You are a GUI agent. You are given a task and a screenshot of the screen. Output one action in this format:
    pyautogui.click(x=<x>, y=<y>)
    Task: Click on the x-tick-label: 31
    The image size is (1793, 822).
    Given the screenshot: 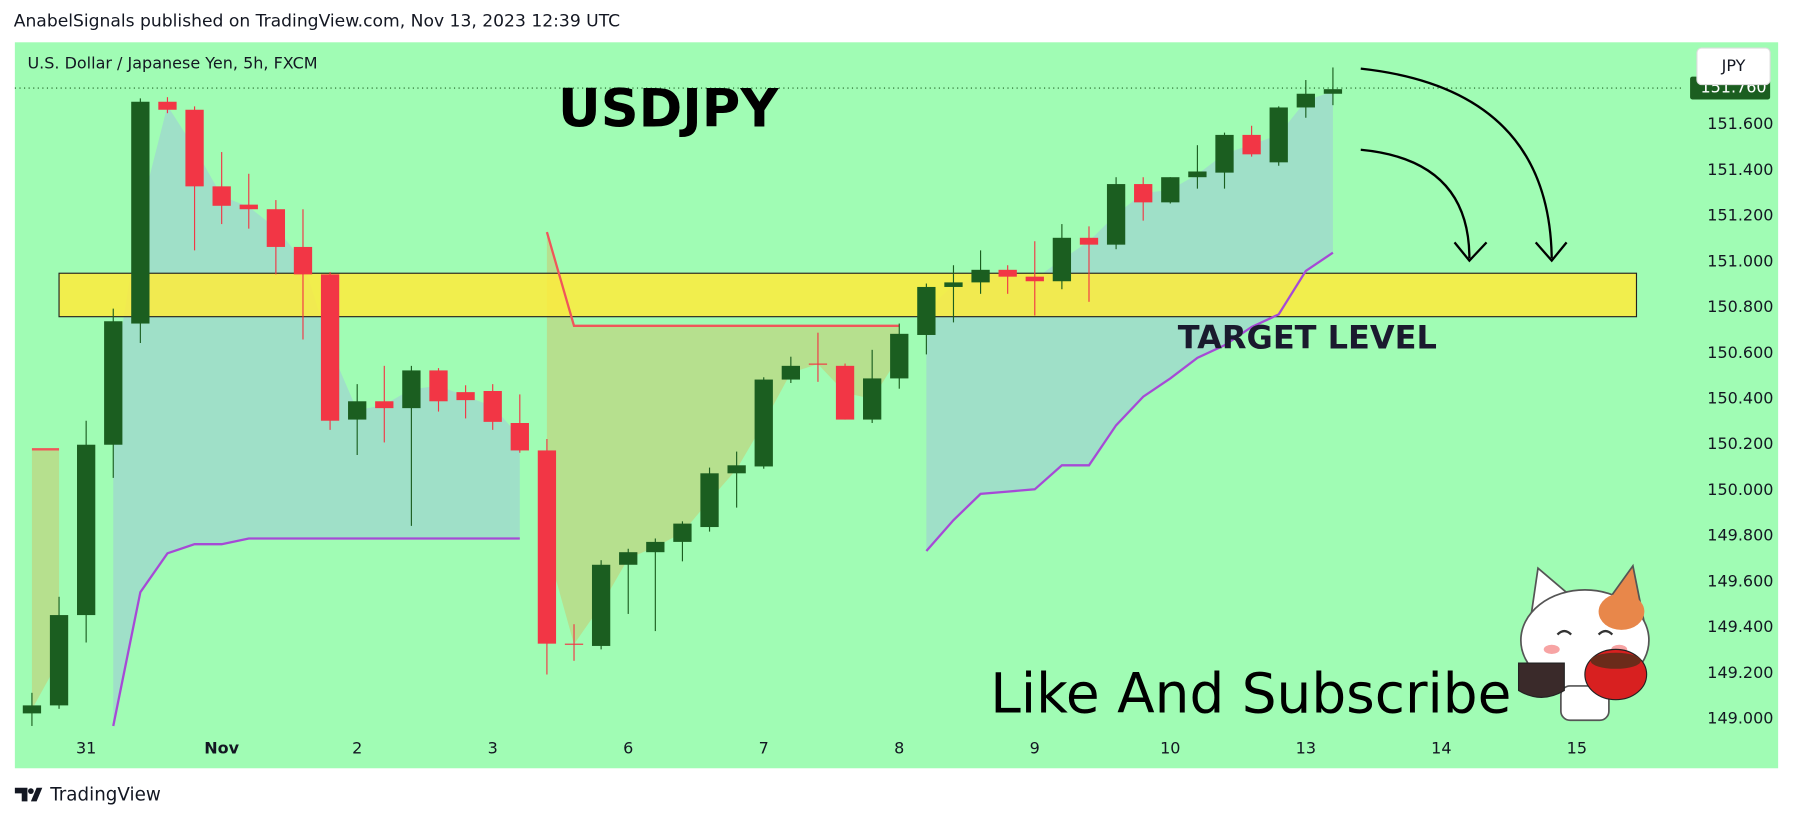 What is the action you would take?
    pyautogui.click(x=86, y=747)
    